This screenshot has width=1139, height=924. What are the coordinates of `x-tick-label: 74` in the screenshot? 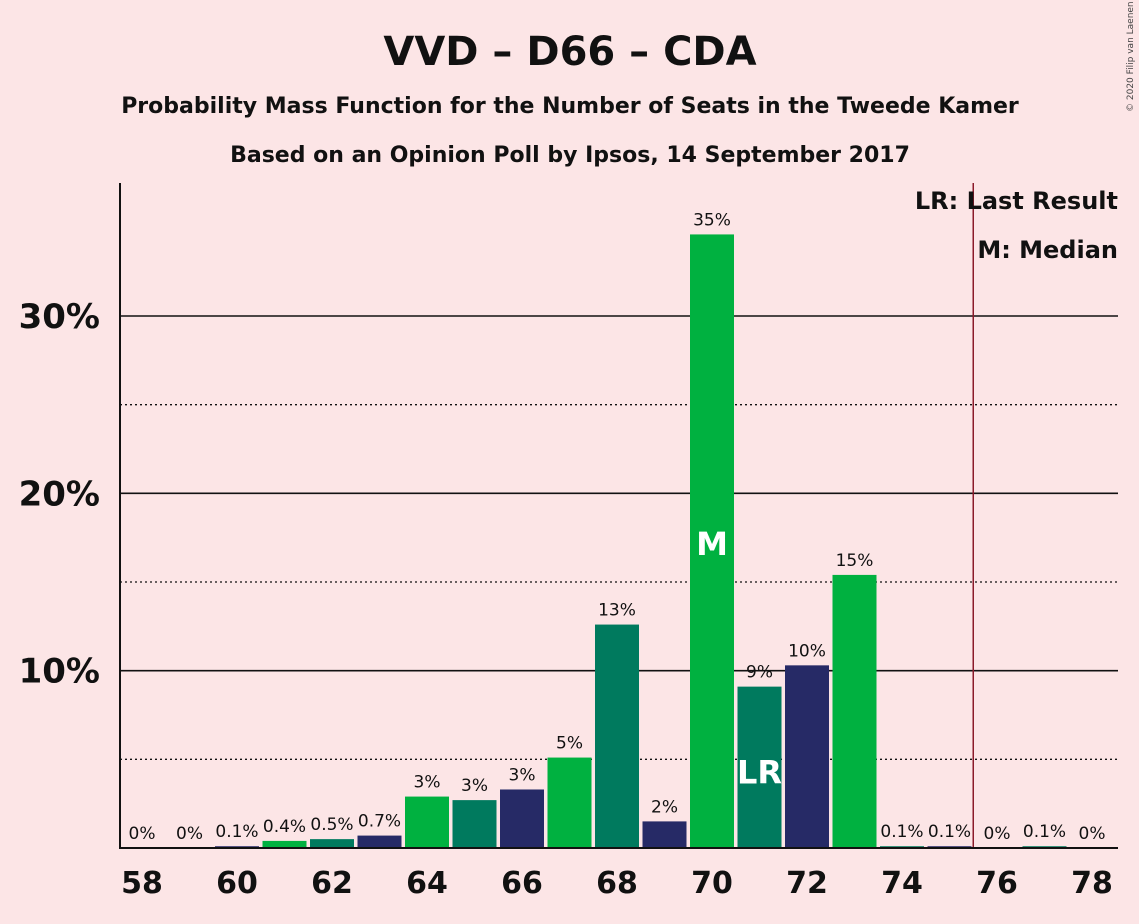 It's located at (902, 883).